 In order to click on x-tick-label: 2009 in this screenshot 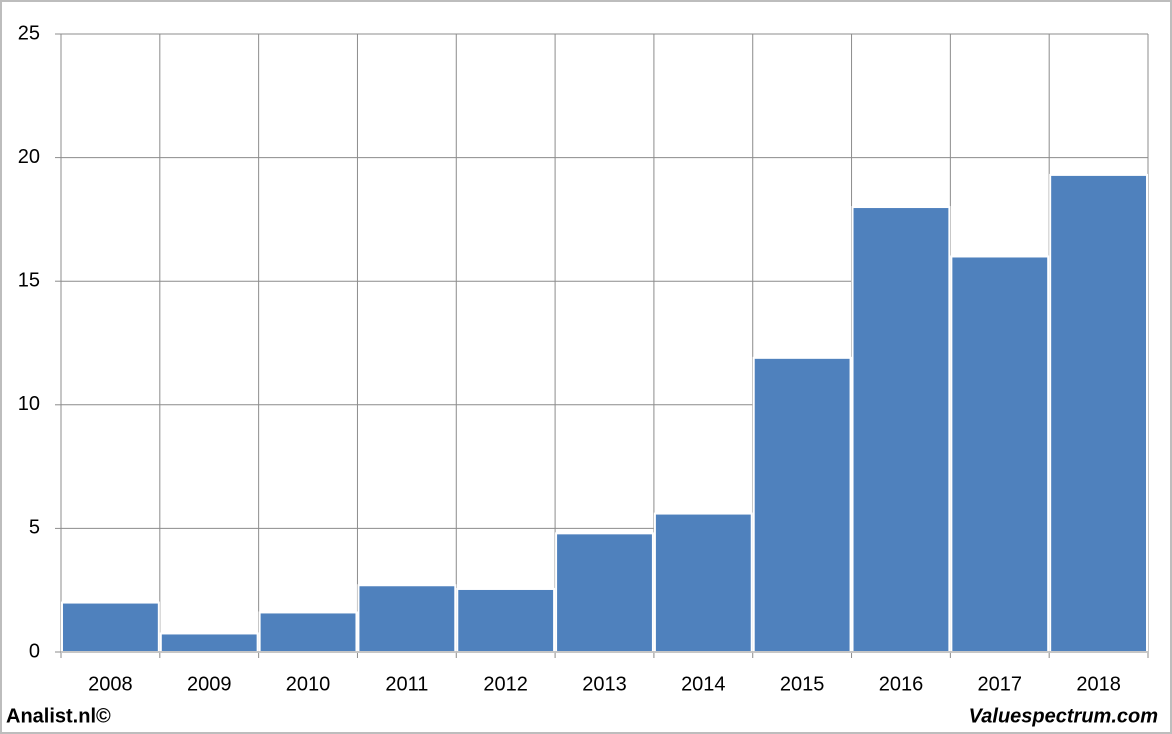, I will do `click(209, 684)`.